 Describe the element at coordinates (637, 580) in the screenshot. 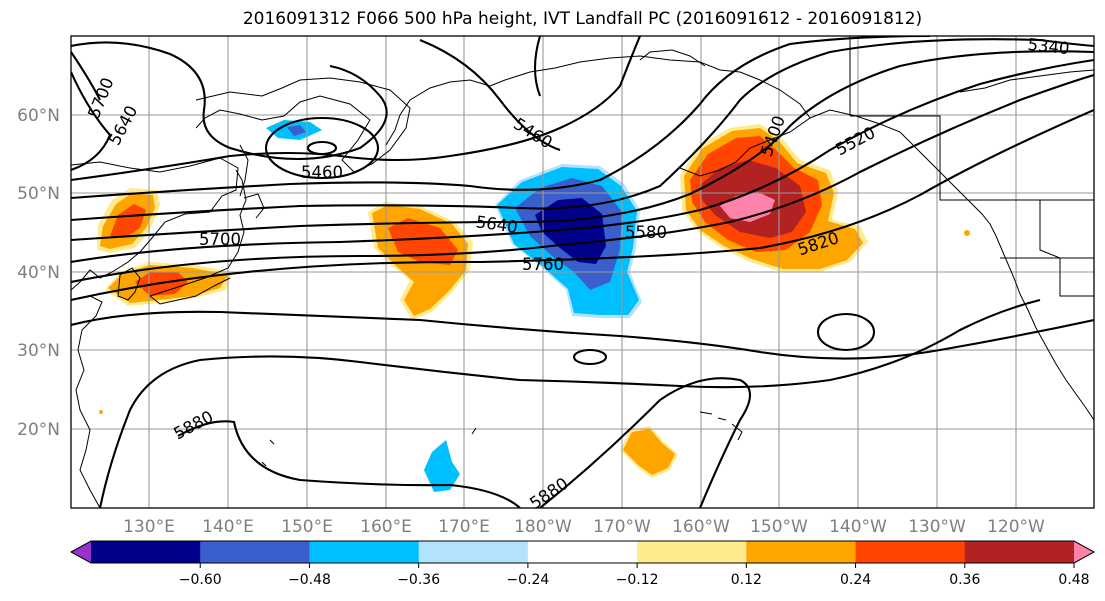

I see `colorbar-tick-label: −0.12` at that location.